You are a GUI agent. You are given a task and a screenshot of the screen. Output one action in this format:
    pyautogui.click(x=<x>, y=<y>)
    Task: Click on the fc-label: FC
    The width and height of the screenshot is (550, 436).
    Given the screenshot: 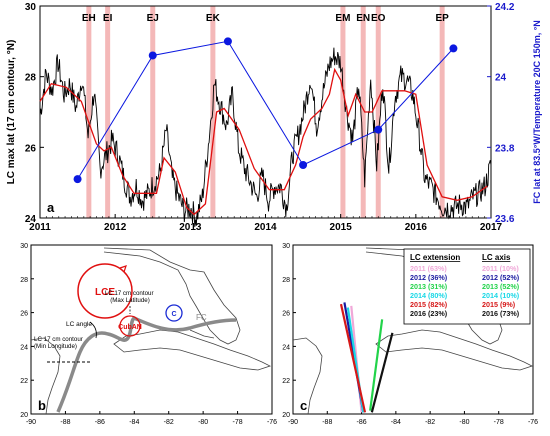 What is the action you would take?
    pyautogui.click(x=201, y=317)
    